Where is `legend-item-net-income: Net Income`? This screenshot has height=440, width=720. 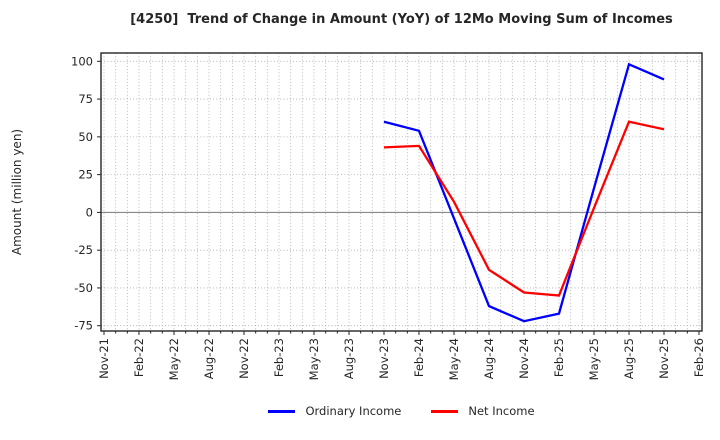 legend-item-net-income: Net Income is located at coordinates (483, 411).